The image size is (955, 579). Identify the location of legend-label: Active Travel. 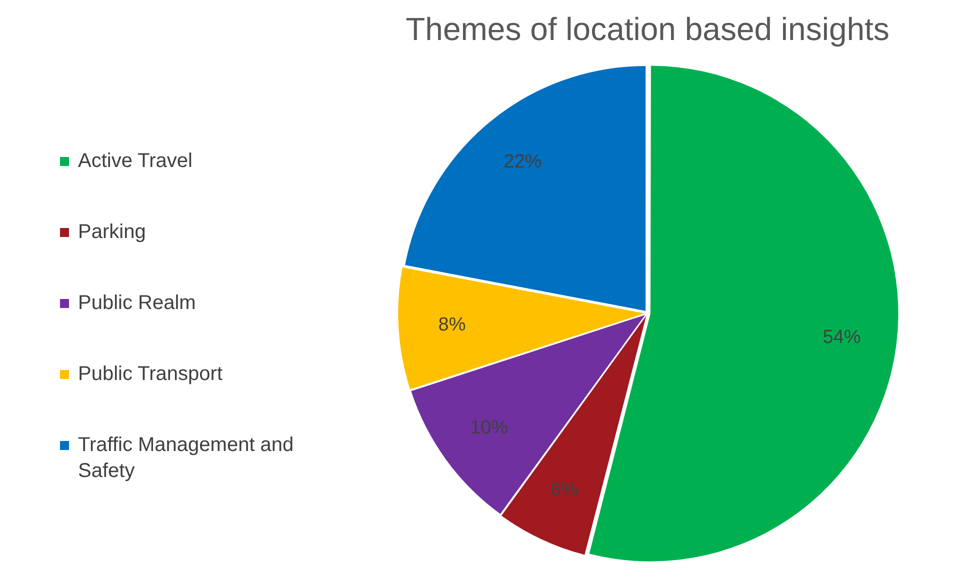
(135, 161).